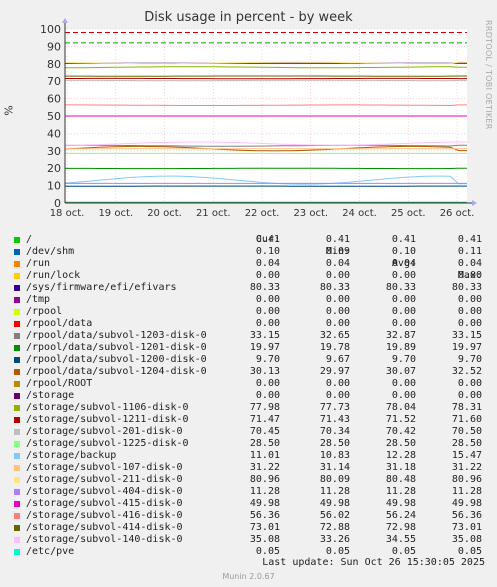 The width and height of the screenshot is (497, 587). Describe the element at coordinates (65, 20) in the screenshot. I see `y-axis-arrow-icon` at that location.